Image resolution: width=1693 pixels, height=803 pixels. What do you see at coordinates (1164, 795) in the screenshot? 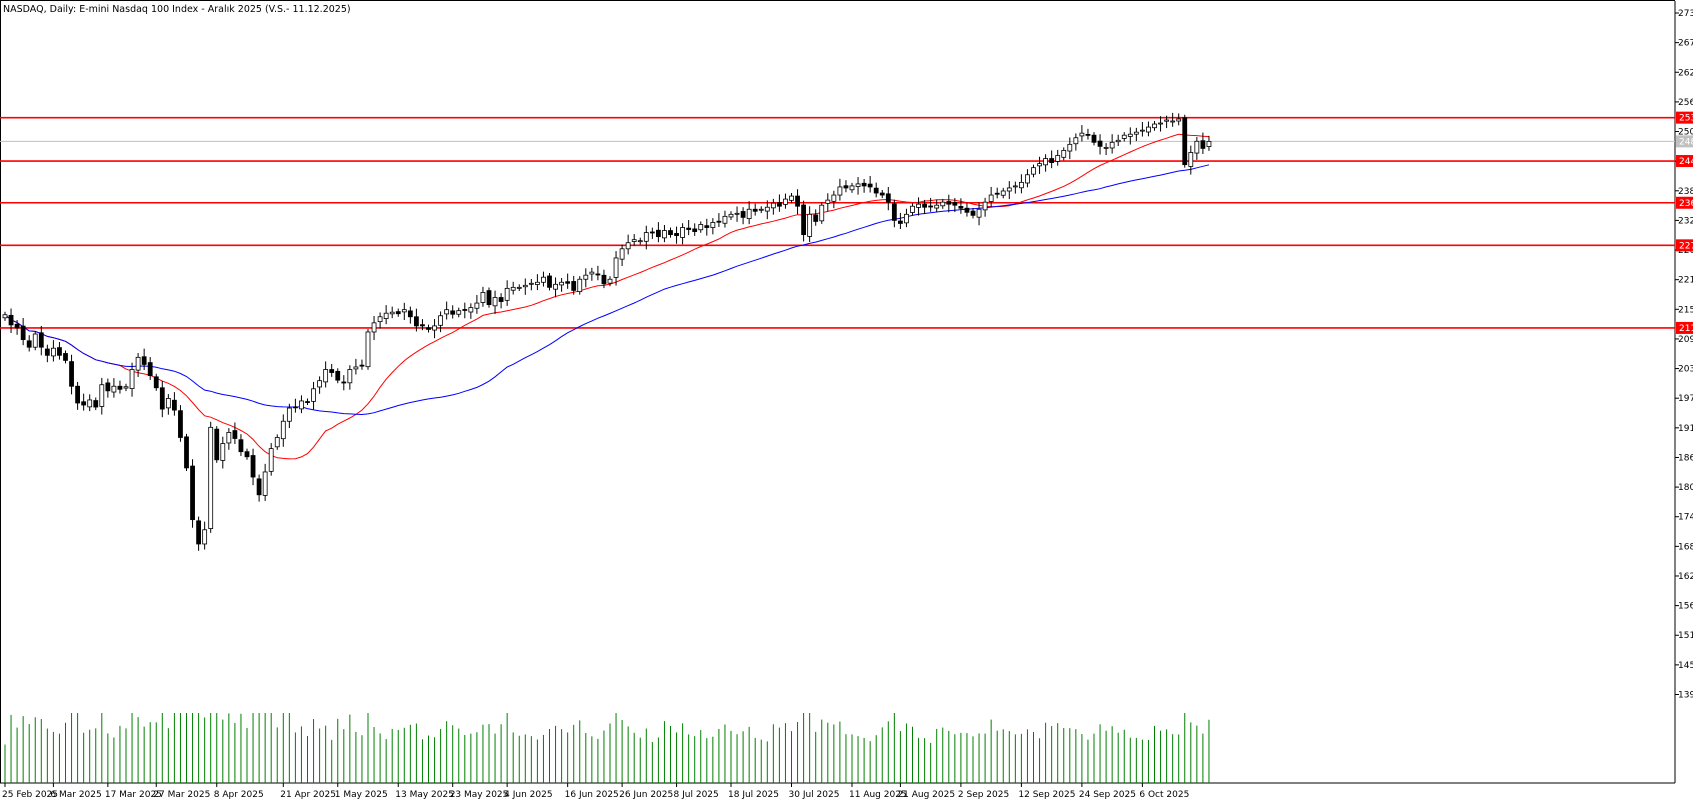
I see `x-tick-label: 6 Oct 2025` at bounding box center [1164, 795].